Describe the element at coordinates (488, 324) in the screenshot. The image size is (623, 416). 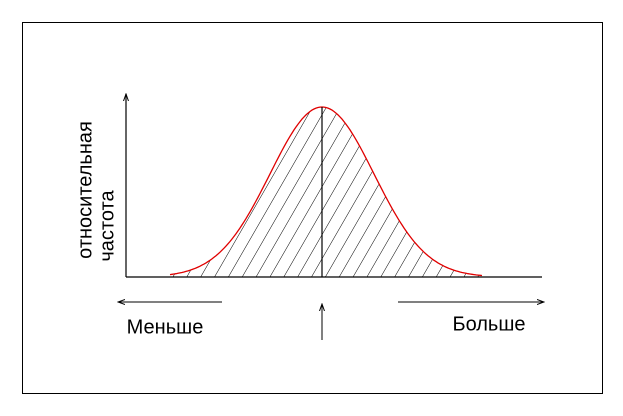
I see `right-label: Больше` at that location.